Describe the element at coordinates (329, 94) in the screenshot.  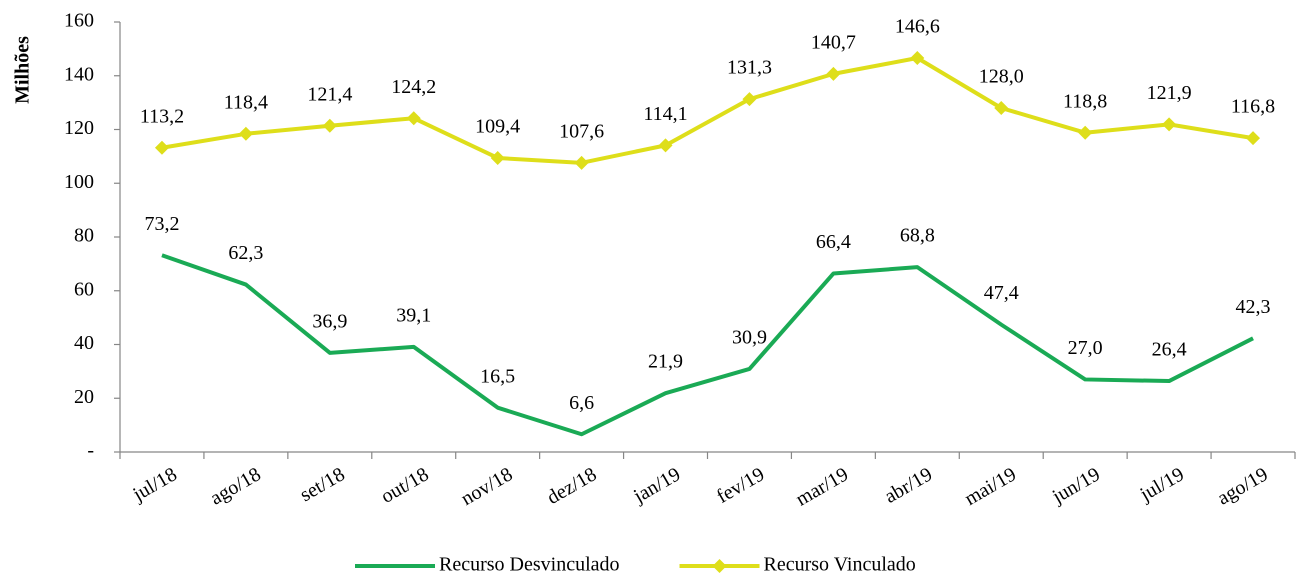
I see `data-label: 121,4` at that location.